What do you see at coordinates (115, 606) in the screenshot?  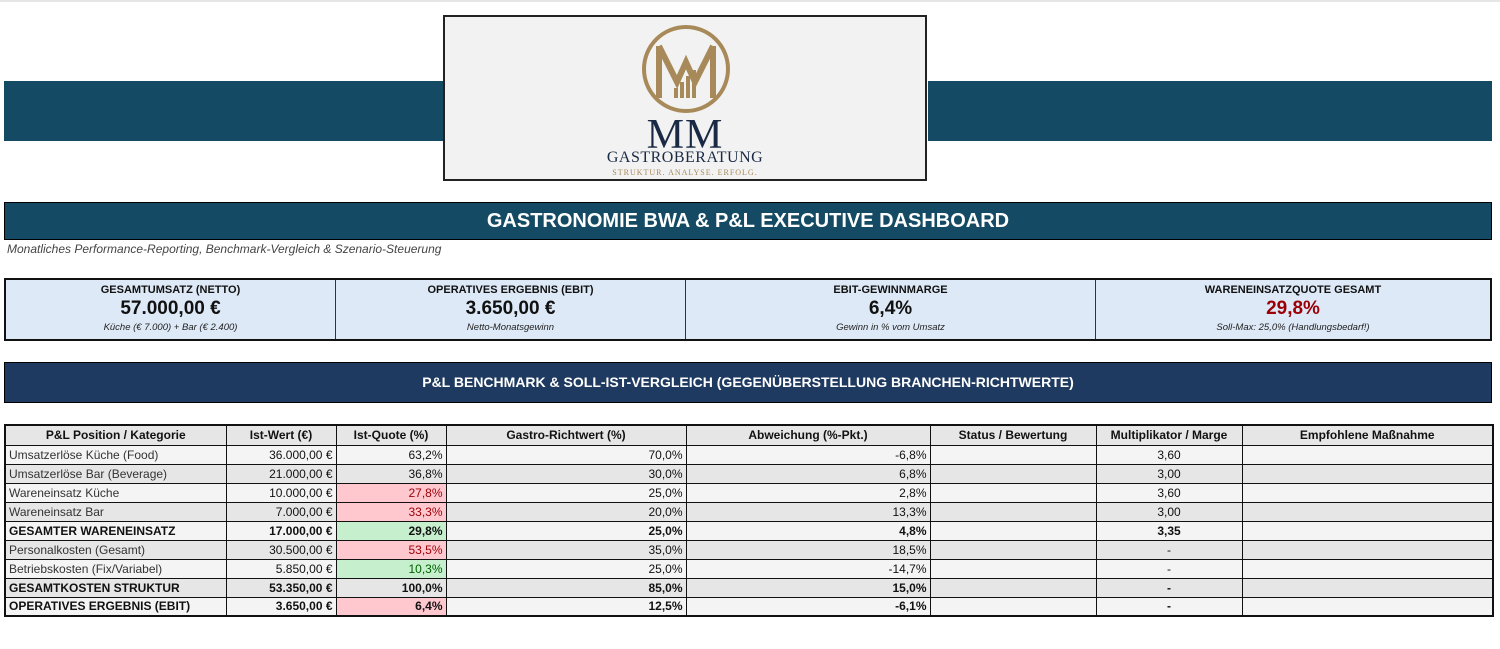 I see `cell-position: OPERATIVES ERGEBNIS (EBIT)` at bounding box center [115, 606].